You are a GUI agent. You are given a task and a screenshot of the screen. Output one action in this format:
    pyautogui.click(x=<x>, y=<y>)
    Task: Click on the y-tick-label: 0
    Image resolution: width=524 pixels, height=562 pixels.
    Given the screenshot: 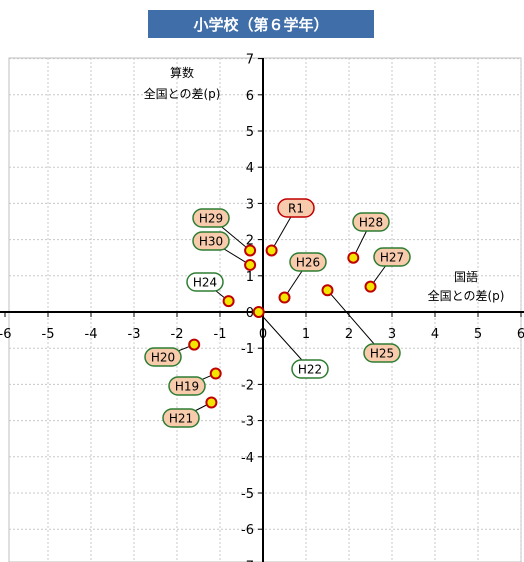 What is the action you would take?
    pyautogui.click(x=250, y=313)
    